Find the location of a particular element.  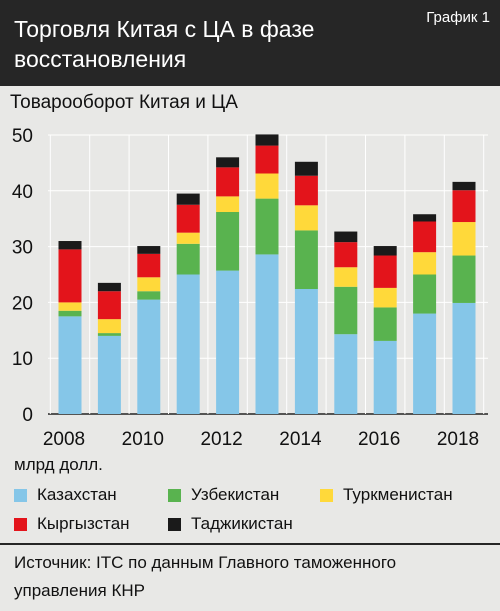

legend-item-tajikistan: Таджикистан is located at coordinates (230, 524).